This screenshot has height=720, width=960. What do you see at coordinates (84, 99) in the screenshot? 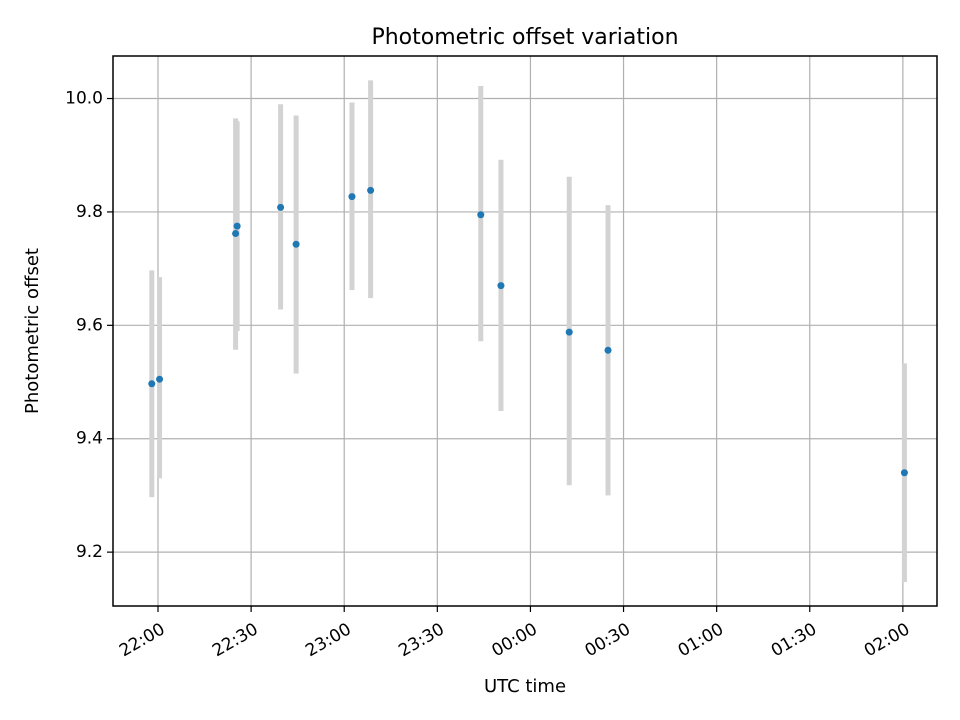
I see `y-tick-label: 10.0` at bounding box center [84, 99].